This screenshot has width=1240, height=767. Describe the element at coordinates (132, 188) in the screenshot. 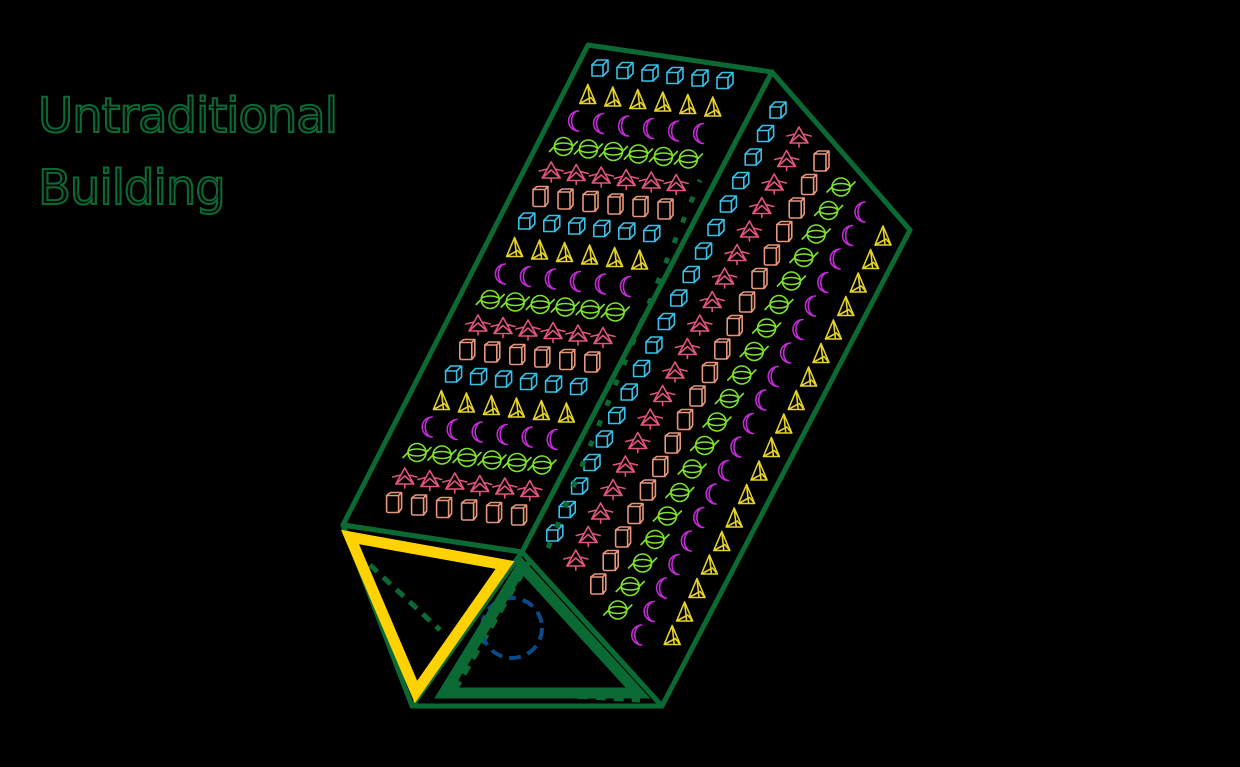

I see `title-line-2: Building` at that location.